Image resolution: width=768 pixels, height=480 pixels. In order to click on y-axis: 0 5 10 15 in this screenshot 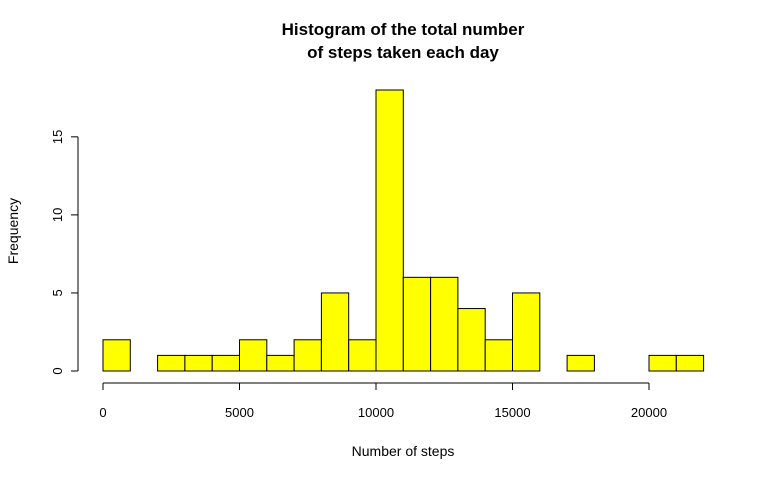, I will do `click(64, 252)`.